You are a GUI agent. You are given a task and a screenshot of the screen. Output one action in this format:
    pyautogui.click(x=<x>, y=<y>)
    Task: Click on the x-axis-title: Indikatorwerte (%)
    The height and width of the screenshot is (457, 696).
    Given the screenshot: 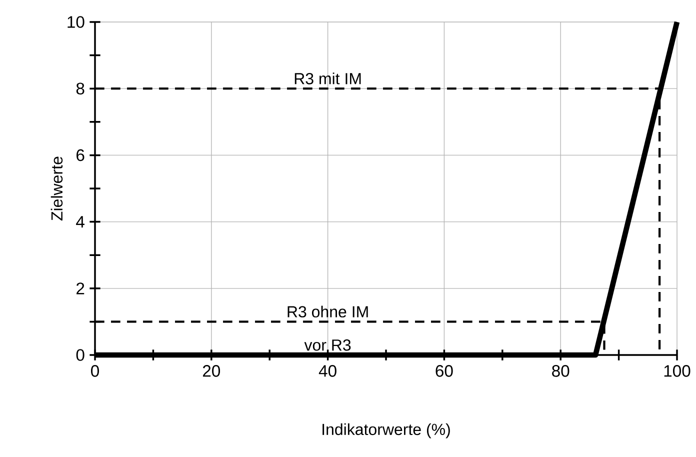 What is the action you would take?
    pyautogui.click(x=386, y=430)
    